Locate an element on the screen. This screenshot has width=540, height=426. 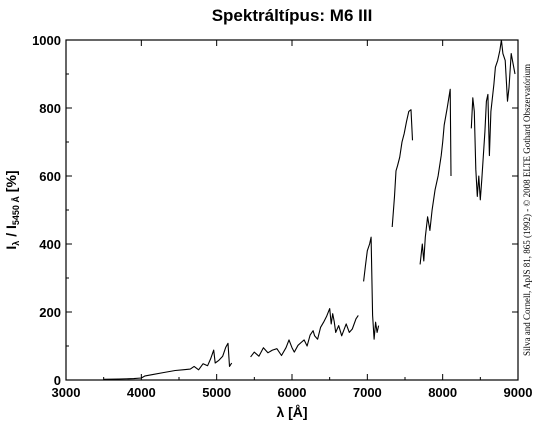
x-tick-label: 5000 is located at coordinates (216, 392).